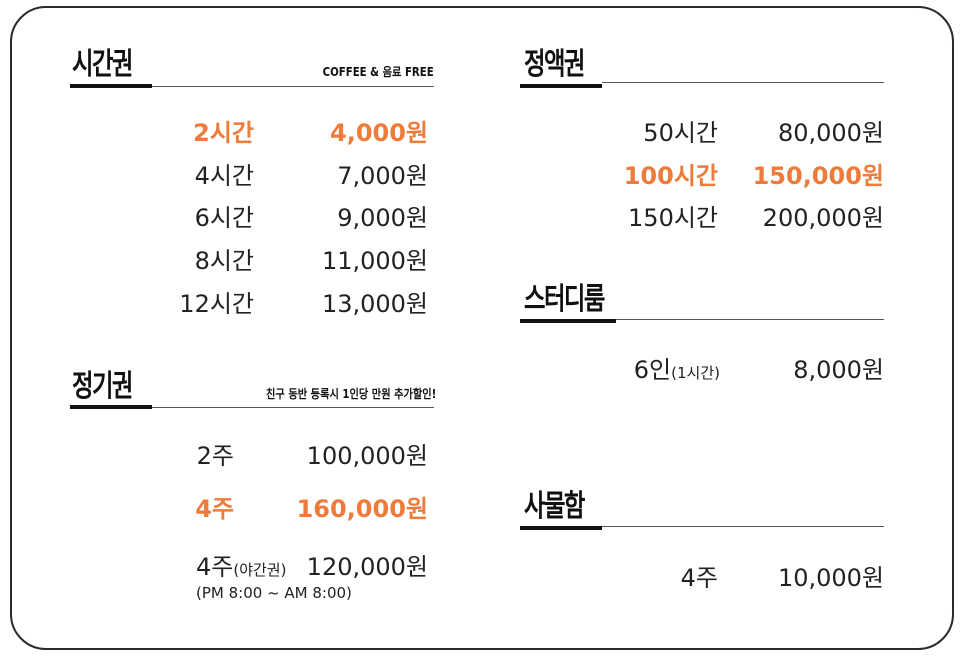 The image size is (966, 660). I want to click on section-title-hourly: 시간권, so click(102, 64).